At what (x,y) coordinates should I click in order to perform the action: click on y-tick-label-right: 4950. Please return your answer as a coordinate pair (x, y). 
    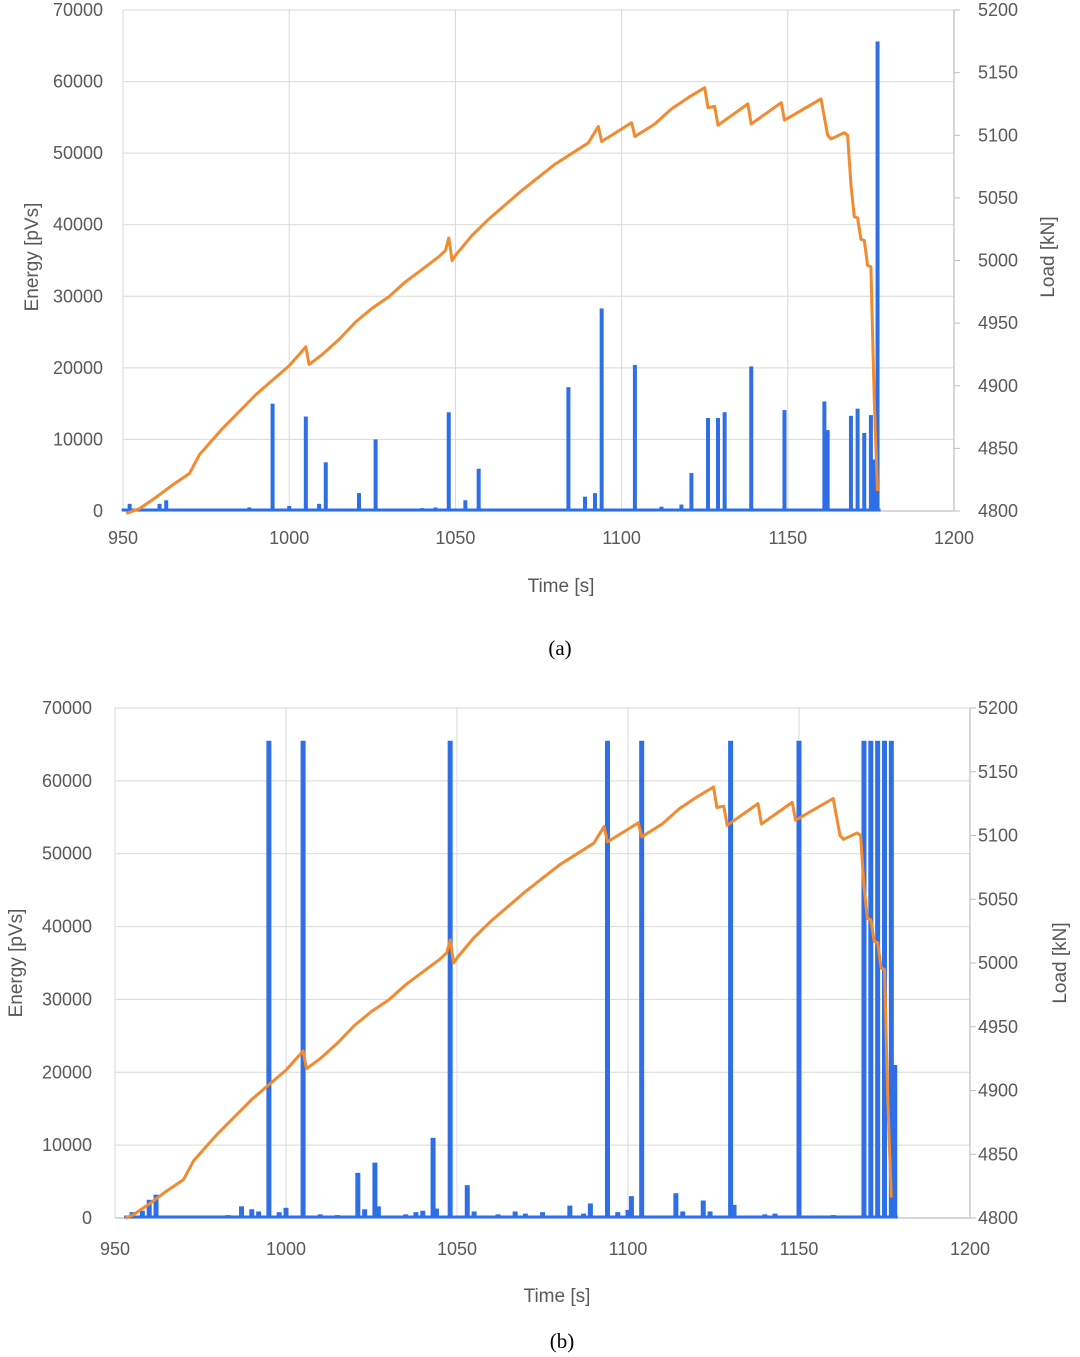
    Looking at the image, I should click on (998, 1027).